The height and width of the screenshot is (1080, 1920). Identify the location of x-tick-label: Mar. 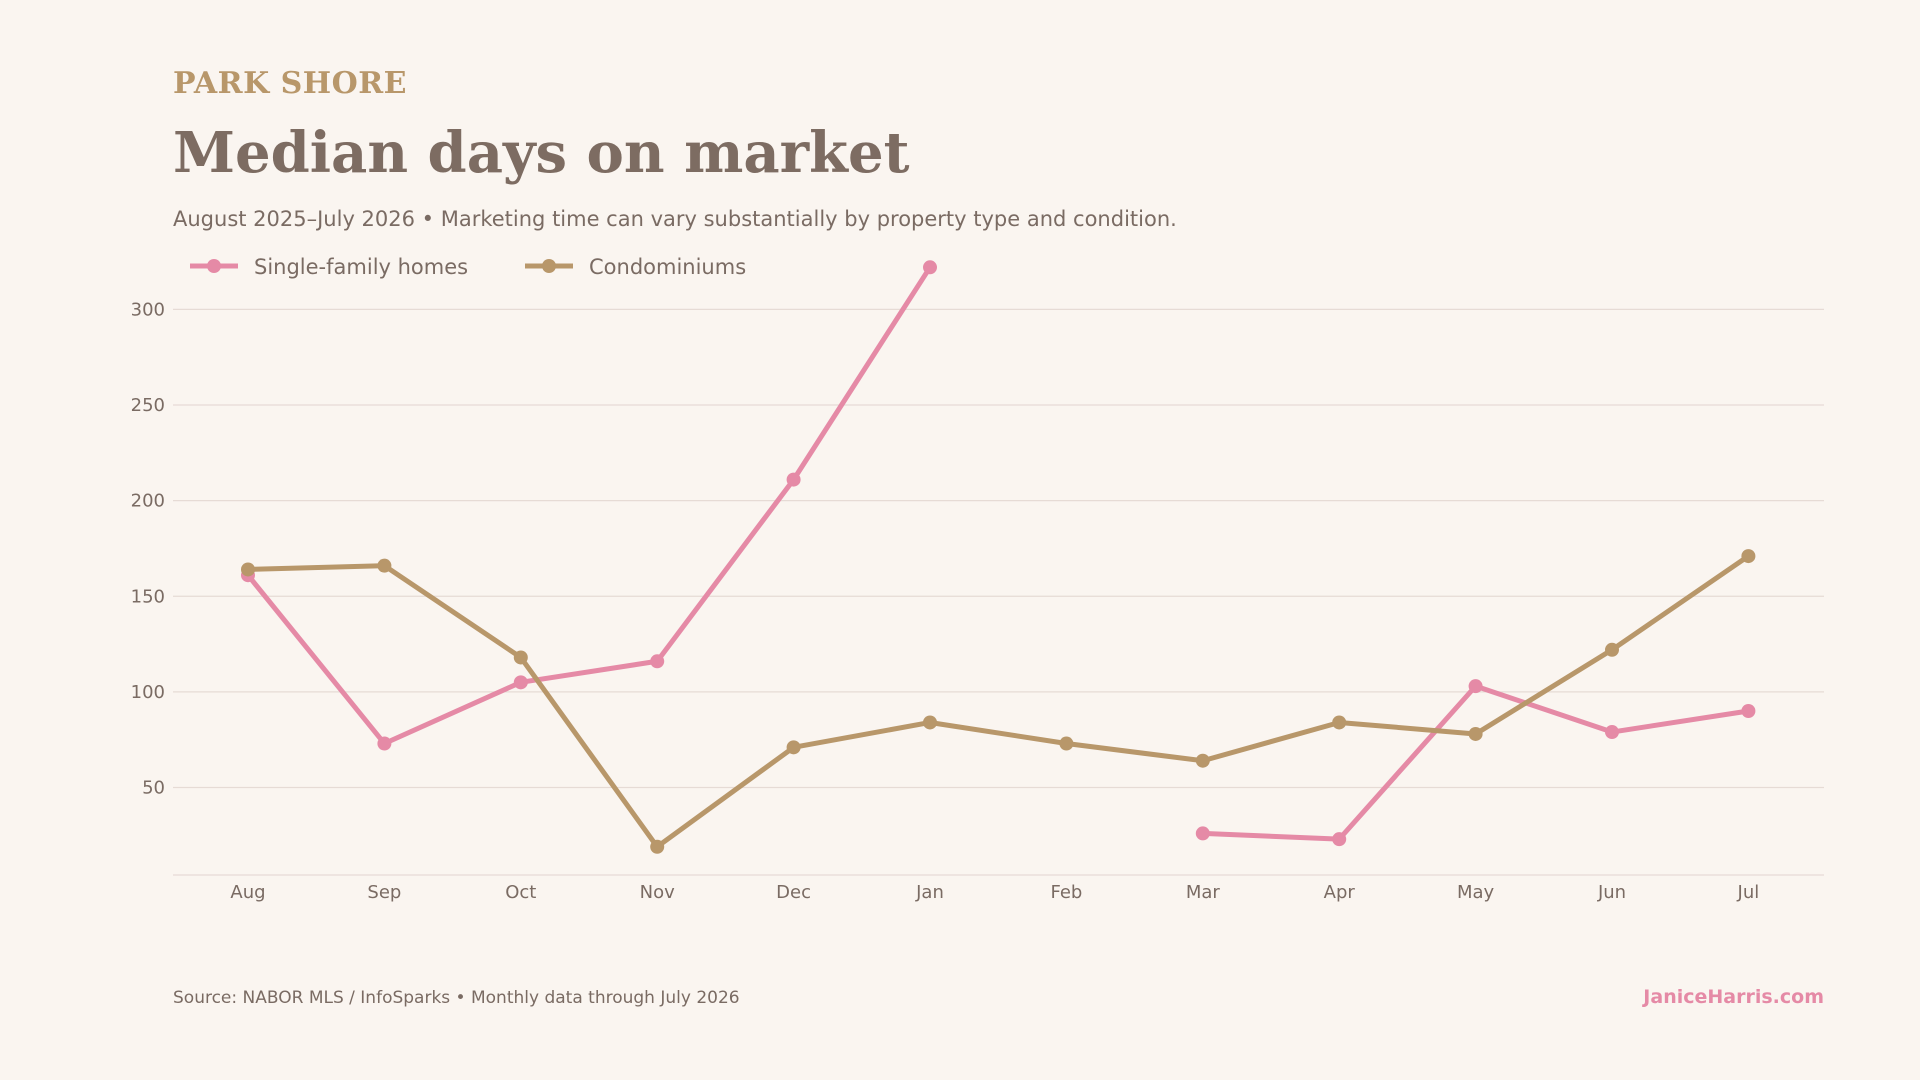
(1203, 892).